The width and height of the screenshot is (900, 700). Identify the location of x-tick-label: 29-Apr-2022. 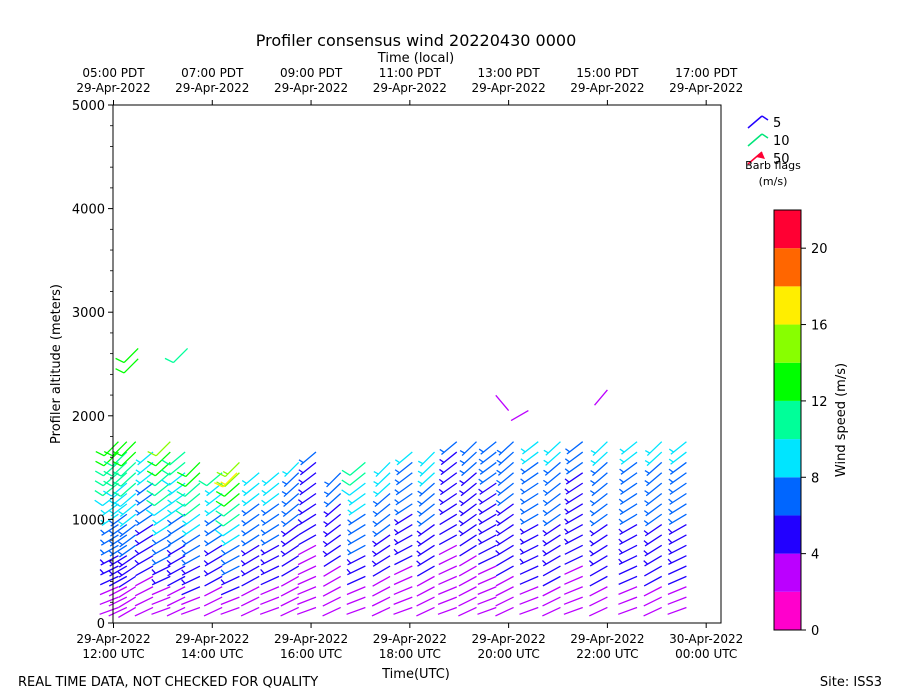
(311, 639).